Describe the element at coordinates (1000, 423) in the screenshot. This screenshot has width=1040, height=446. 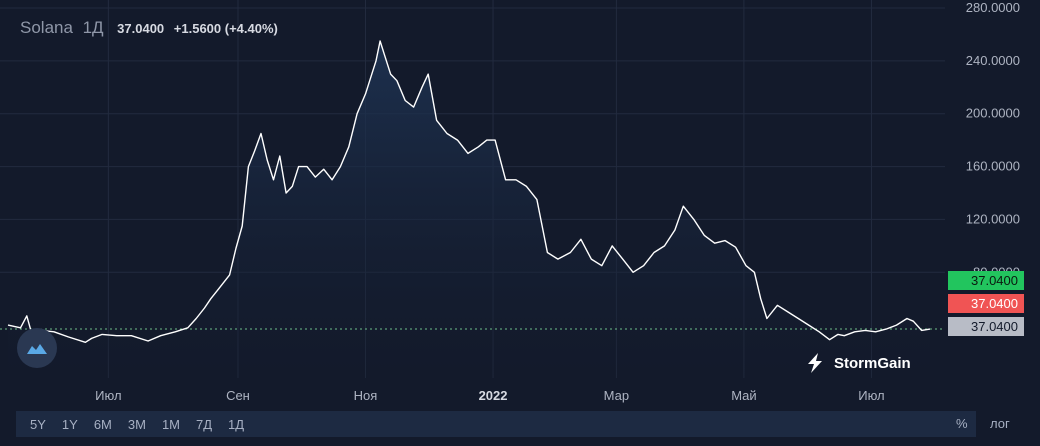
I see `log-toggle: лог` at that location.